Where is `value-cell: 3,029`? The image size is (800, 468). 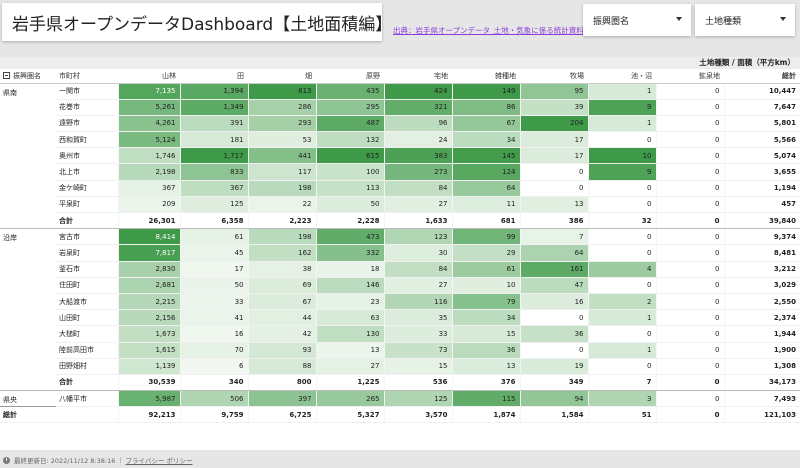 value-cell: 3,029 is located at coordinates (761, 285).